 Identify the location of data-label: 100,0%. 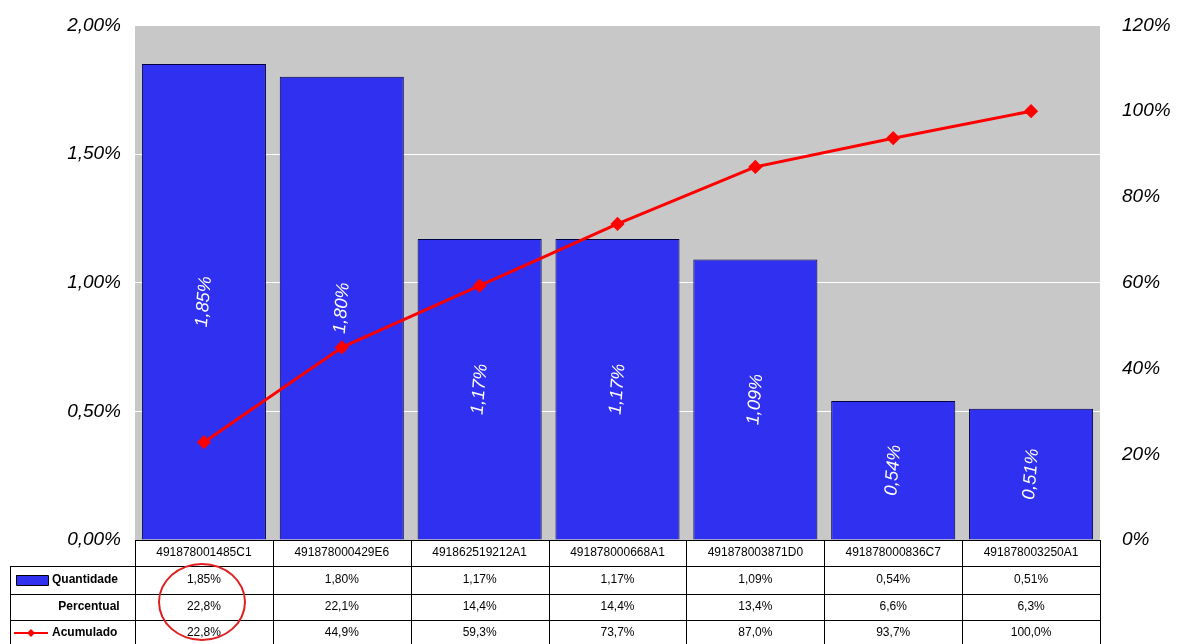
(1031, 632).